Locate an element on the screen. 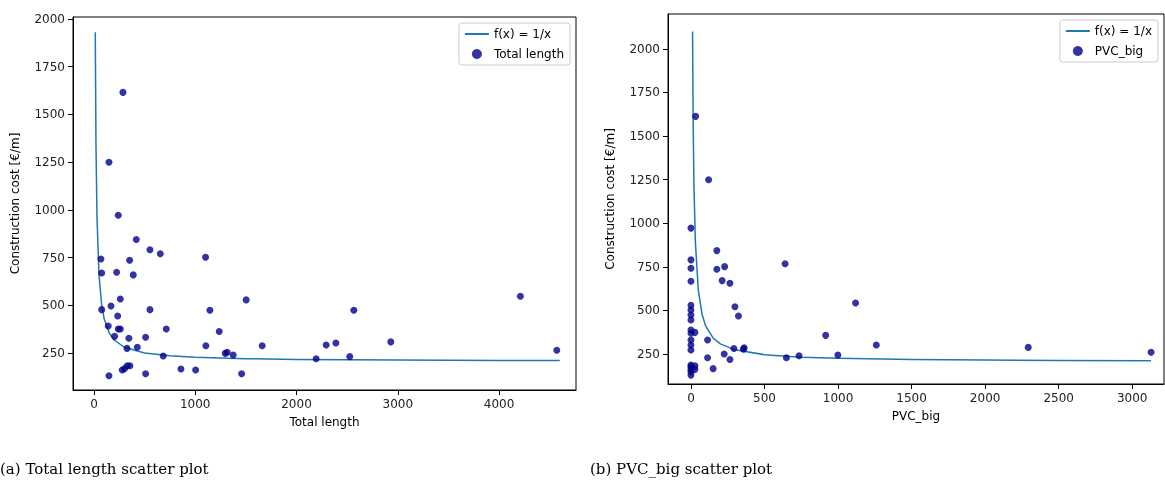 This screenshot has height=482, width=1165. x-tick-label: 500 is located at coordinates (764, 398).